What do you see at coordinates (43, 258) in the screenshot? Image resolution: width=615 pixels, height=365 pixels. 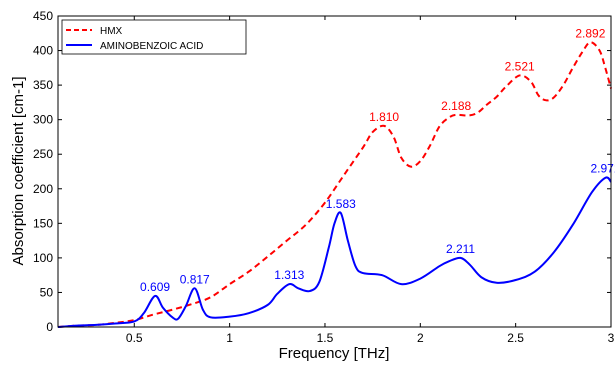 I see `y-tick-label: 100` at bounding box center [43, 258].